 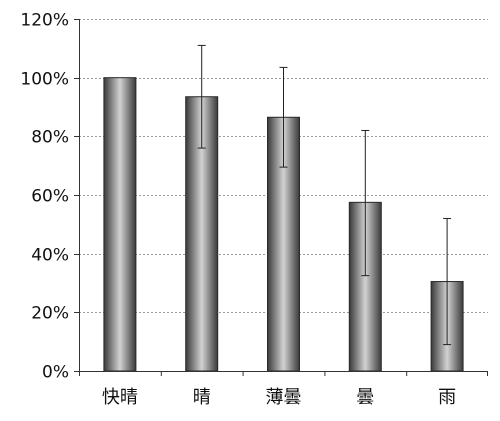 I want to click on category-label: 晴, so click(x=202, y=397).